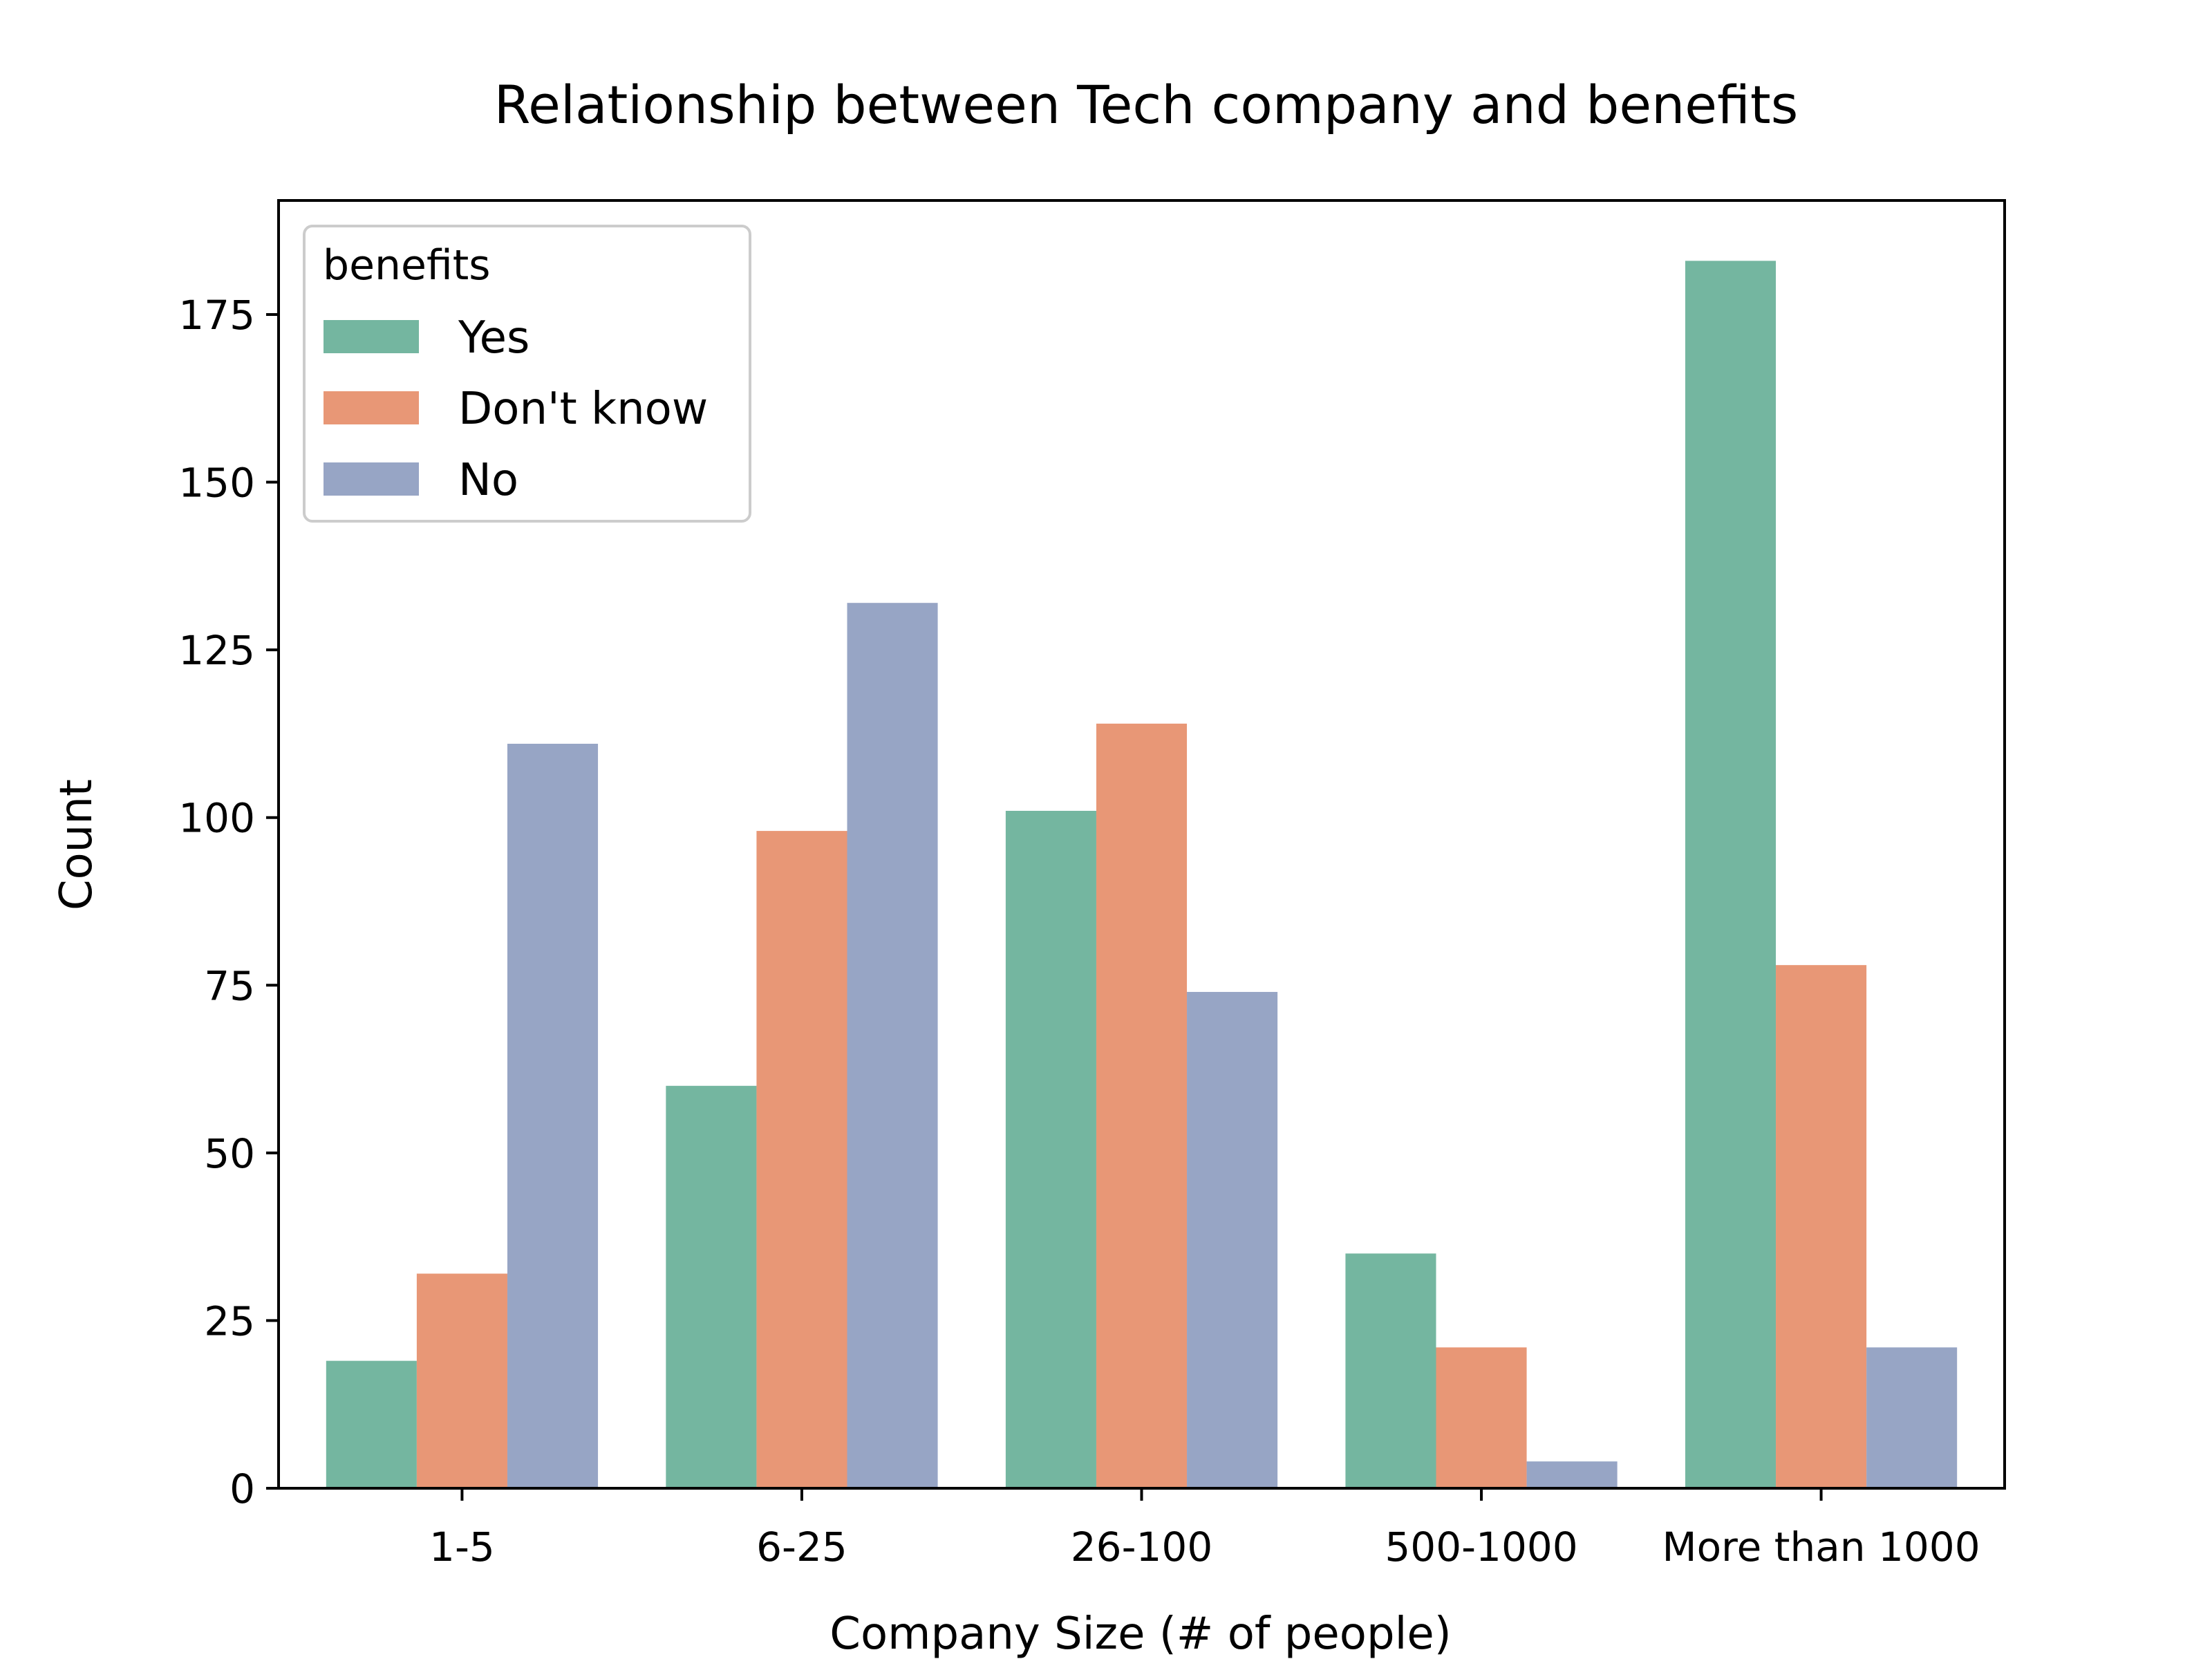 Image resolution: width=2212 pixels, height=1659 pixels. Describe the element at coordinates (216, 650) in the screenshot. I see `y-tick-label: 125` at that location.